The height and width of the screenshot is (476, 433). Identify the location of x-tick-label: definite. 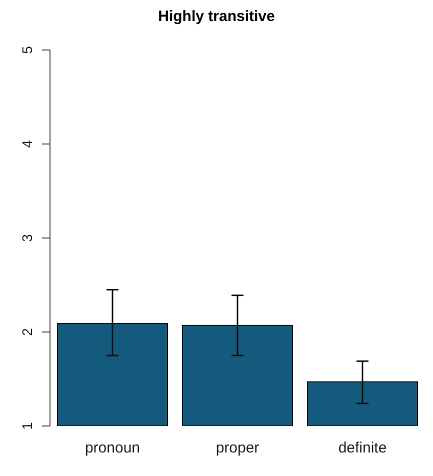
(362, 448).